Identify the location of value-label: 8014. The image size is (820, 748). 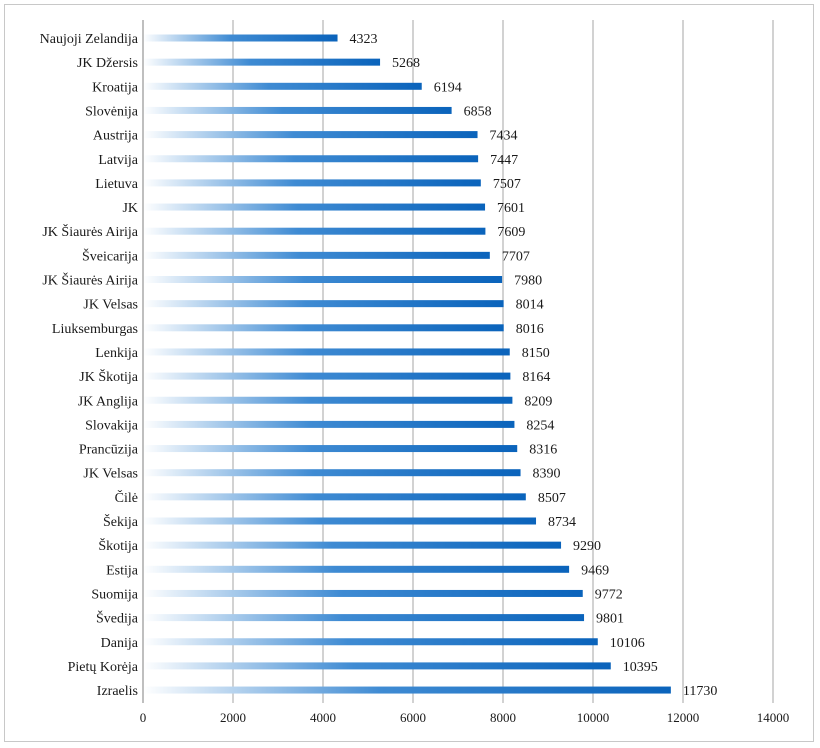
(530, 305).